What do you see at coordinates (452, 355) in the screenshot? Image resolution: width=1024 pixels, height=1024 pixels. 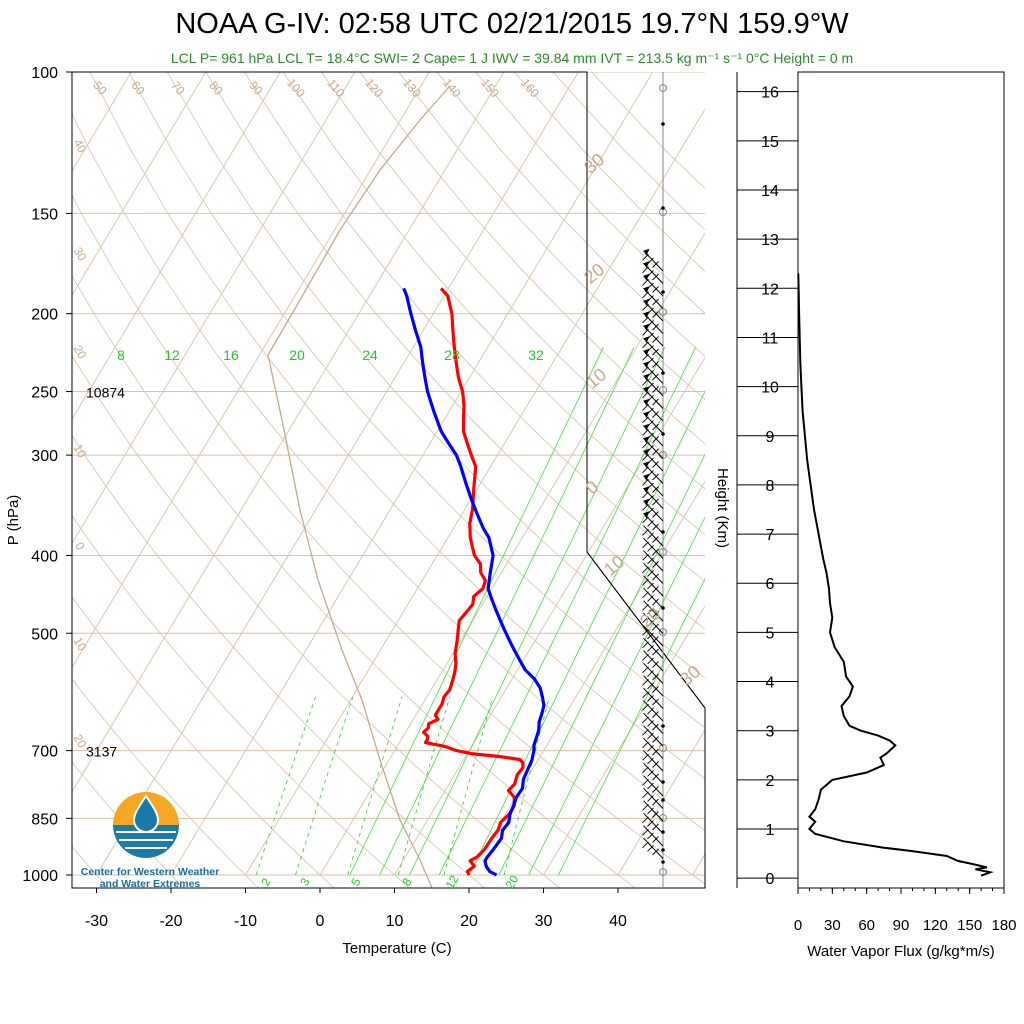 I see `mixing-ratio-label: 28` at bounding box center [452, 355].